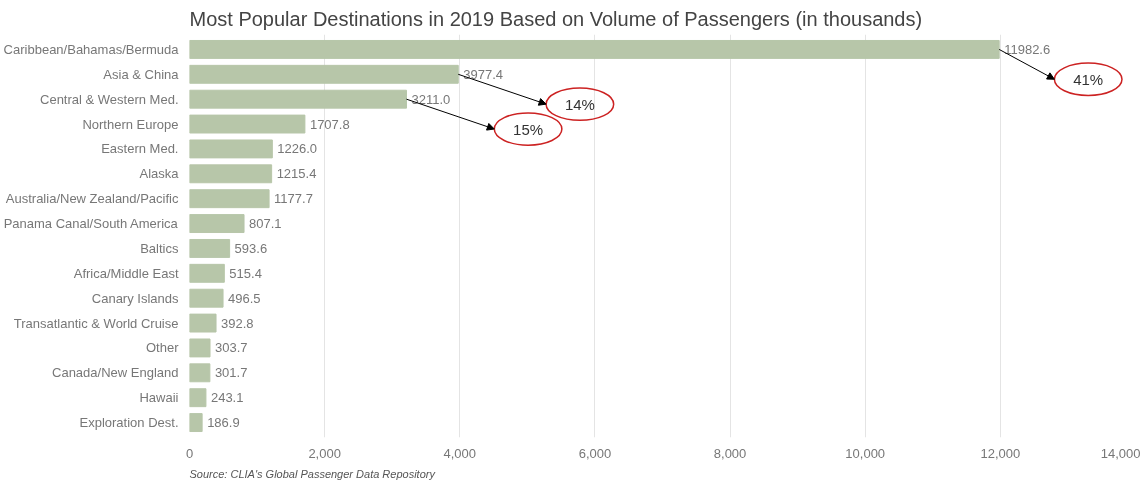  What do you see at coordinates (92, 199) in the screenshot?
I see `y-tick-label: Australia/New Zealand/Pacific` at bounding box center [92, 199].